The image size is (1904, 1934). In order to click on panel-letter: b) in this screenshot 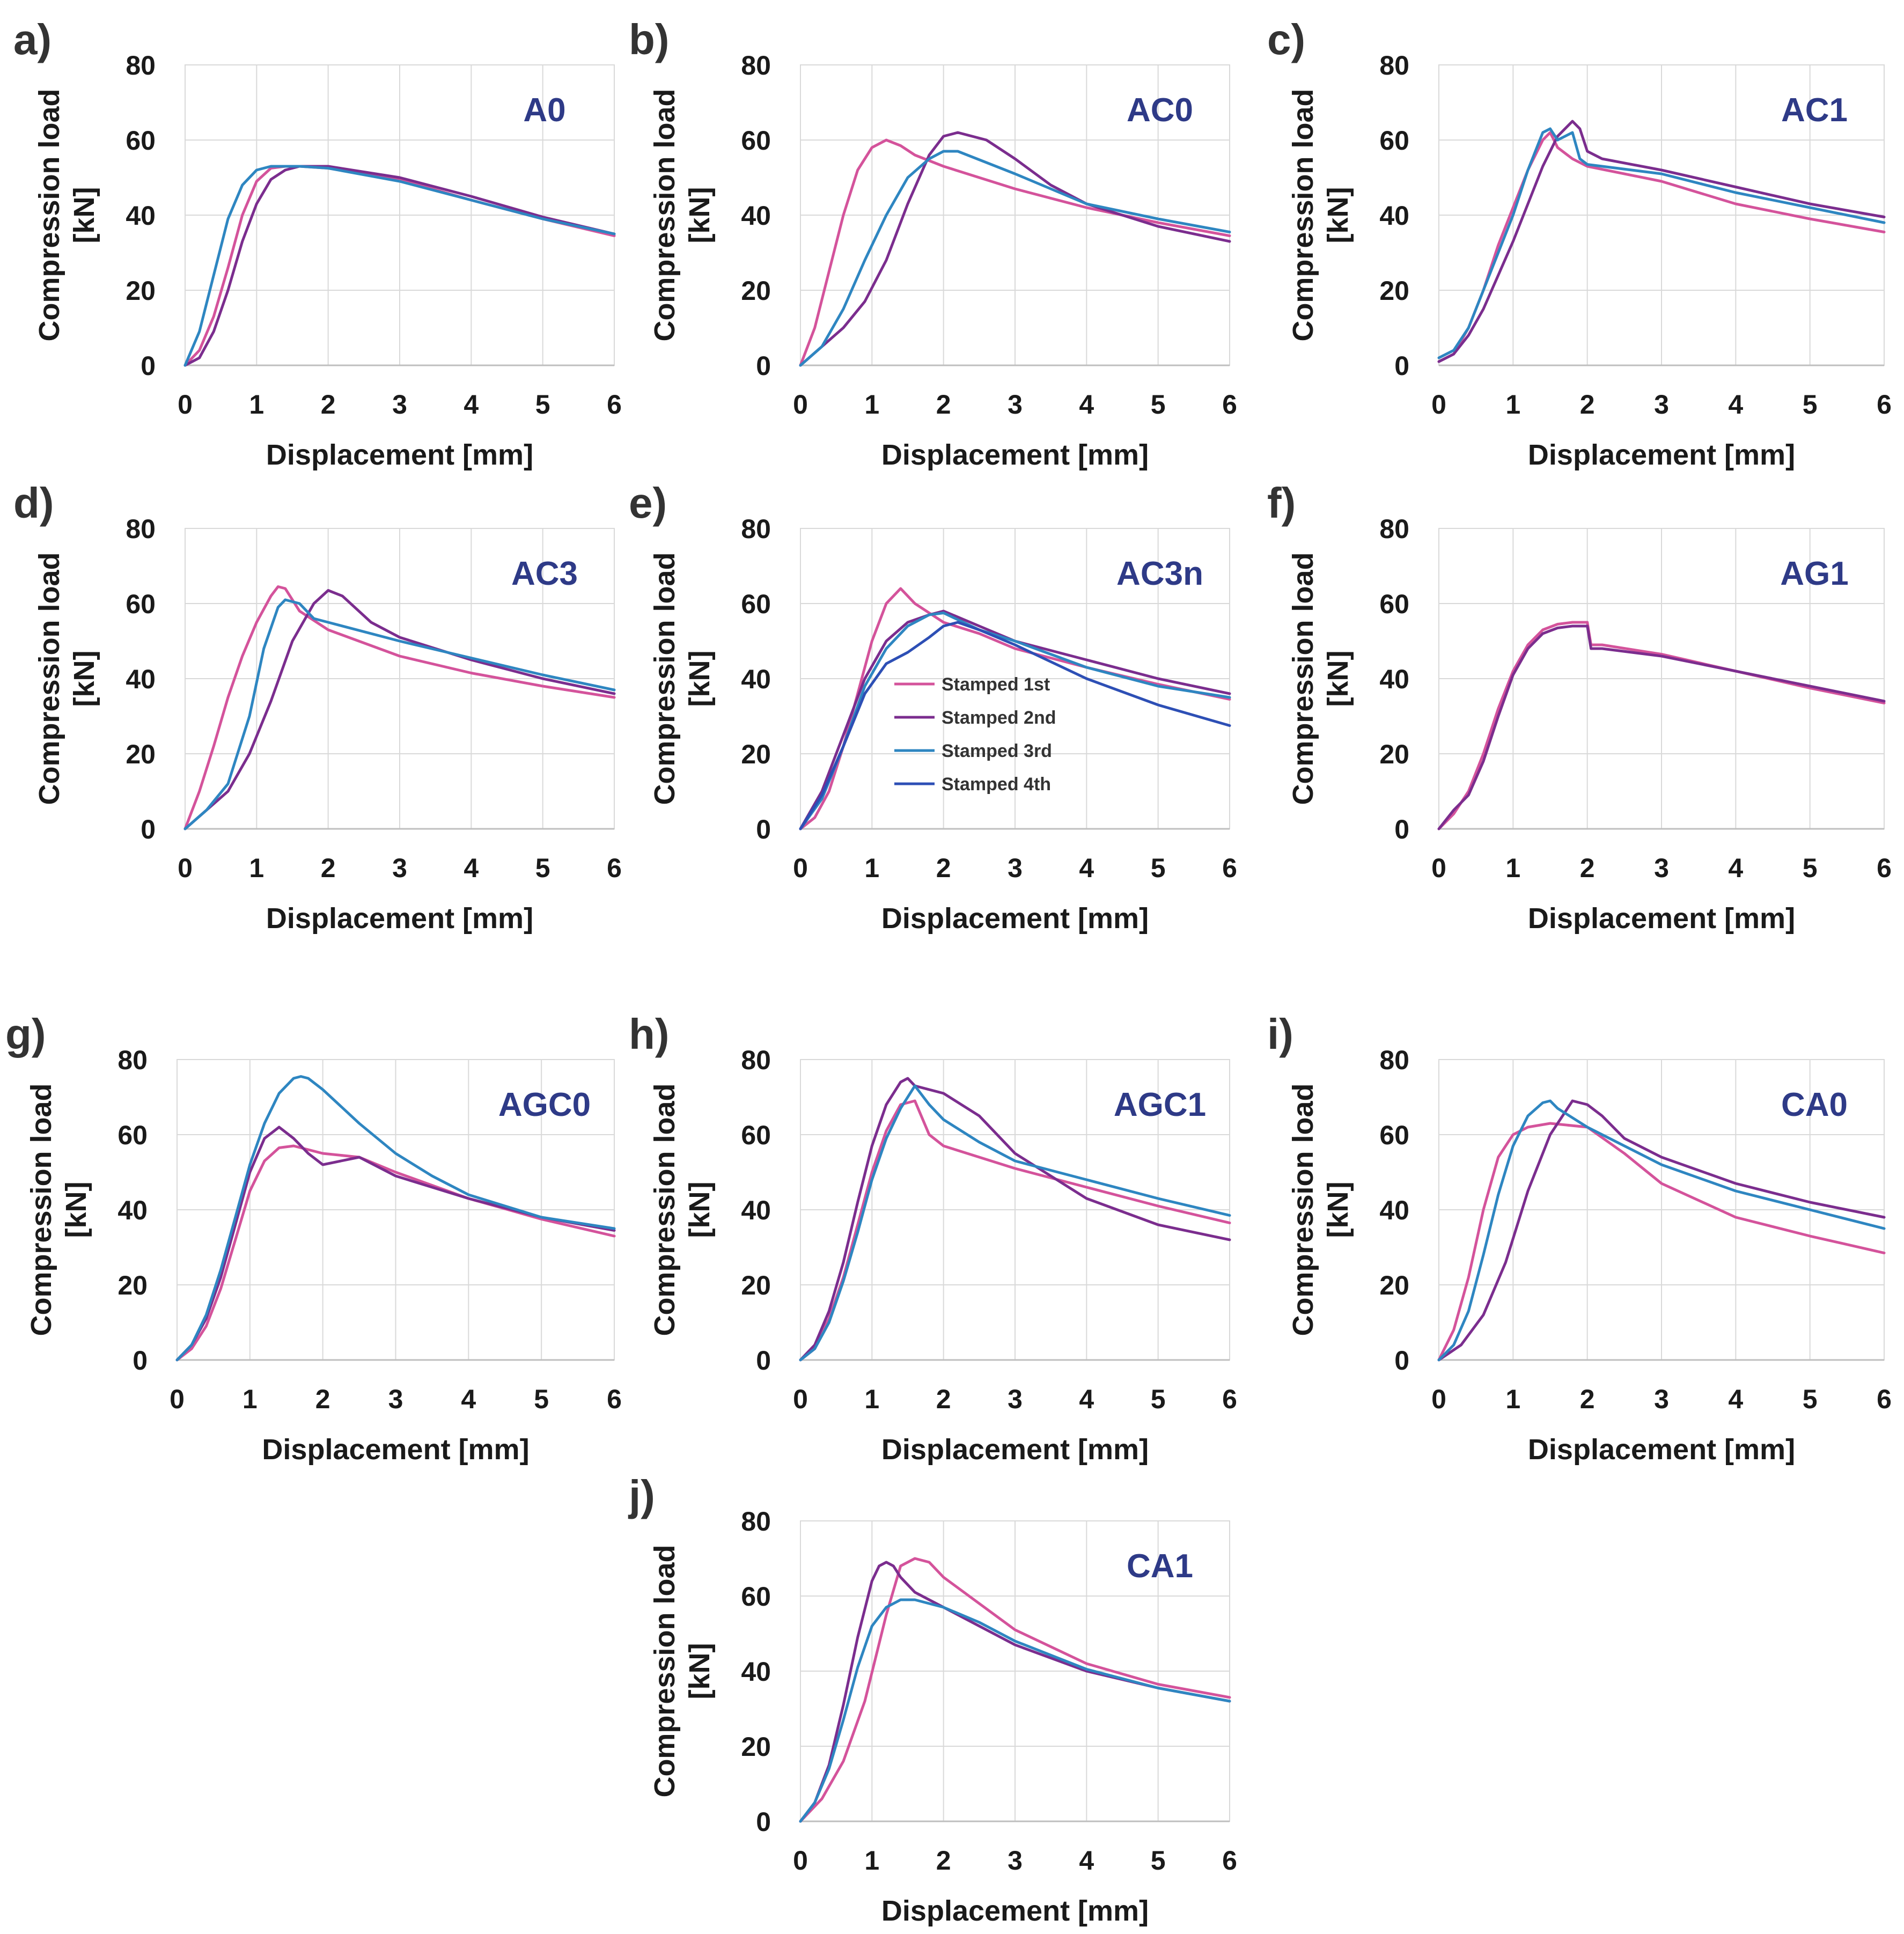, I will do `click(649, 39)`.